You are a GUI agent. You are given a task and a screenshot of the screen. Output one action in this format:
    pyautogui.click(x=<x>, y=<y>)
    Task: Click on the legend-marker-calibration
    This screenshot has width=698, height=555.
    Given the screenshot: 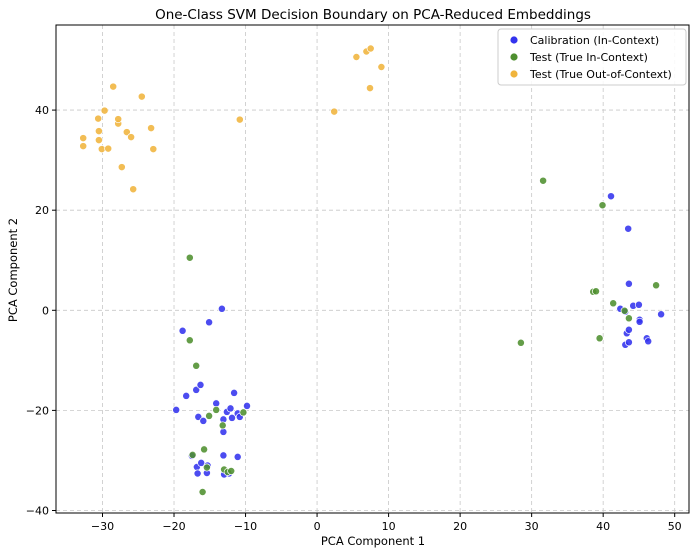 What is the action you would take?
    pyautogui.click(x=514, y=40)
    